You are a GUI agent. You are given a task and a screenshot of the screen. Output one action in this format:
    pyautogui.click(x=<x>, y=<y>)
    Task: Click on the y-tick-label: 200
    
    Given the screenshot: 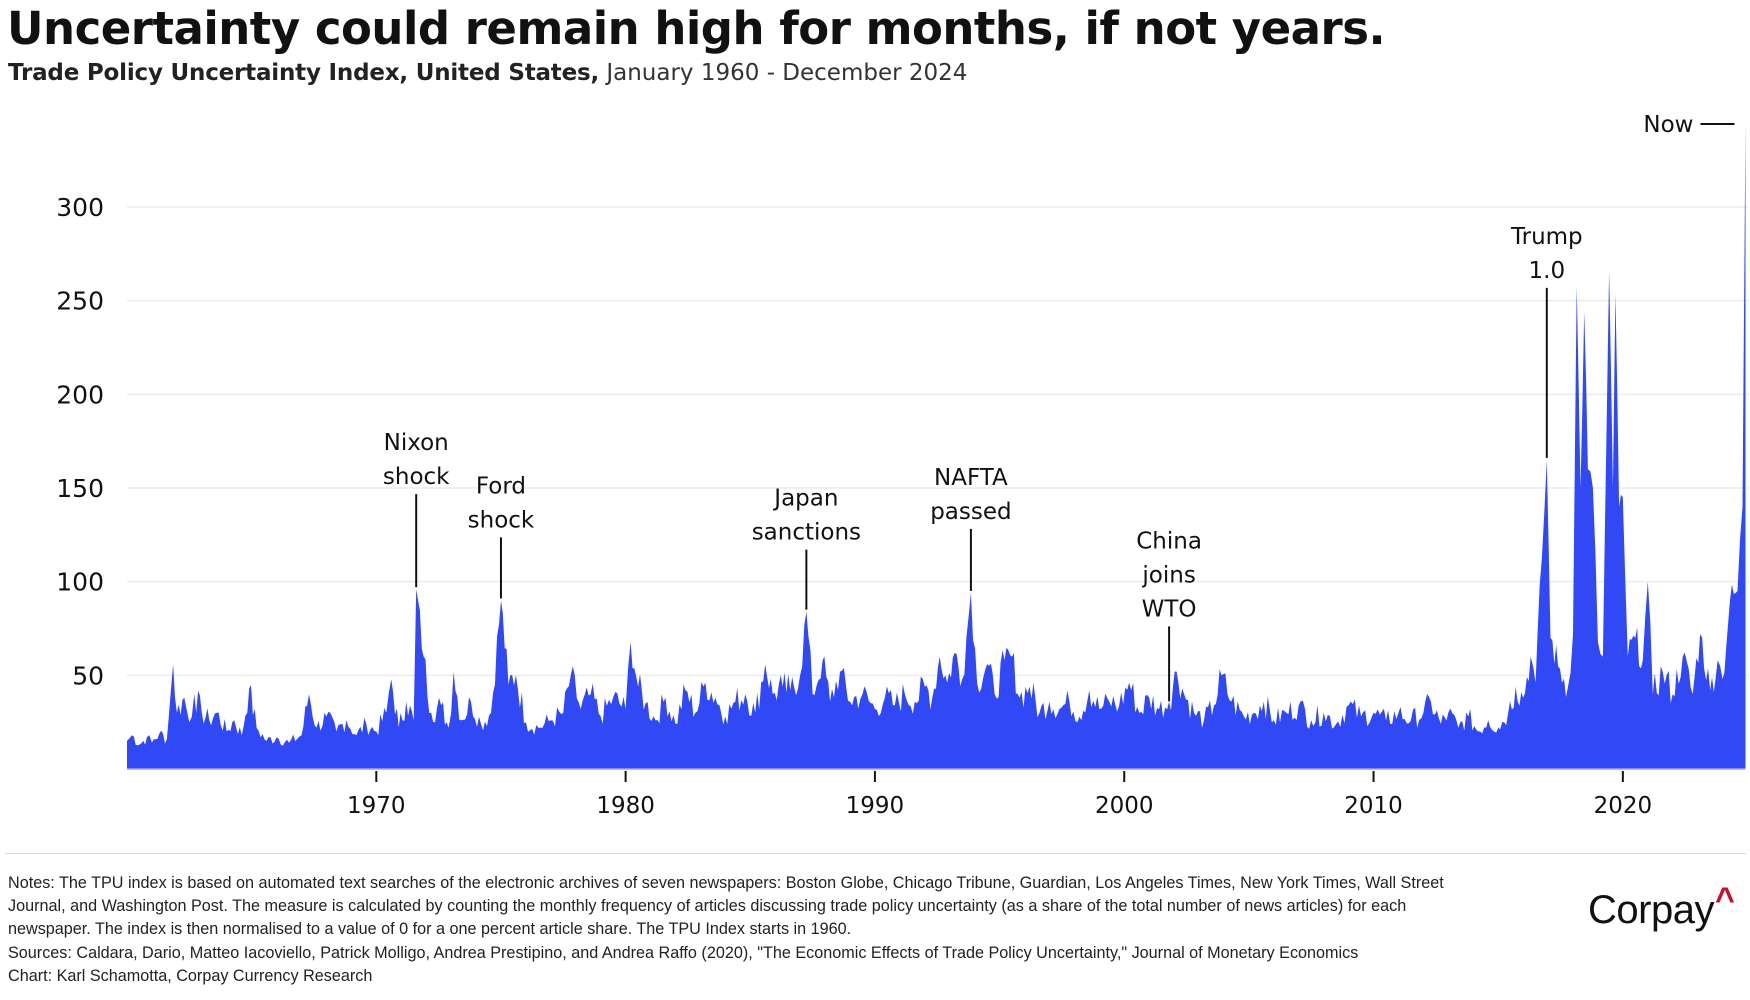 What is the action you would take?
    pyautogui.click(x=80, y=394)
    